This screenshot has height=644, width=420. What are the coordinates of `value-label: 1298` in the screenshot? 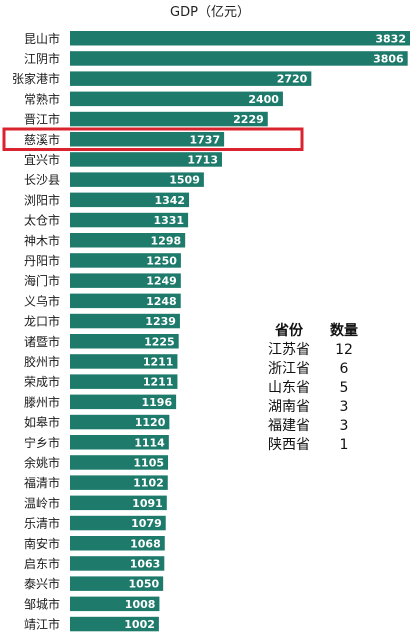 It's located at (166, 240).